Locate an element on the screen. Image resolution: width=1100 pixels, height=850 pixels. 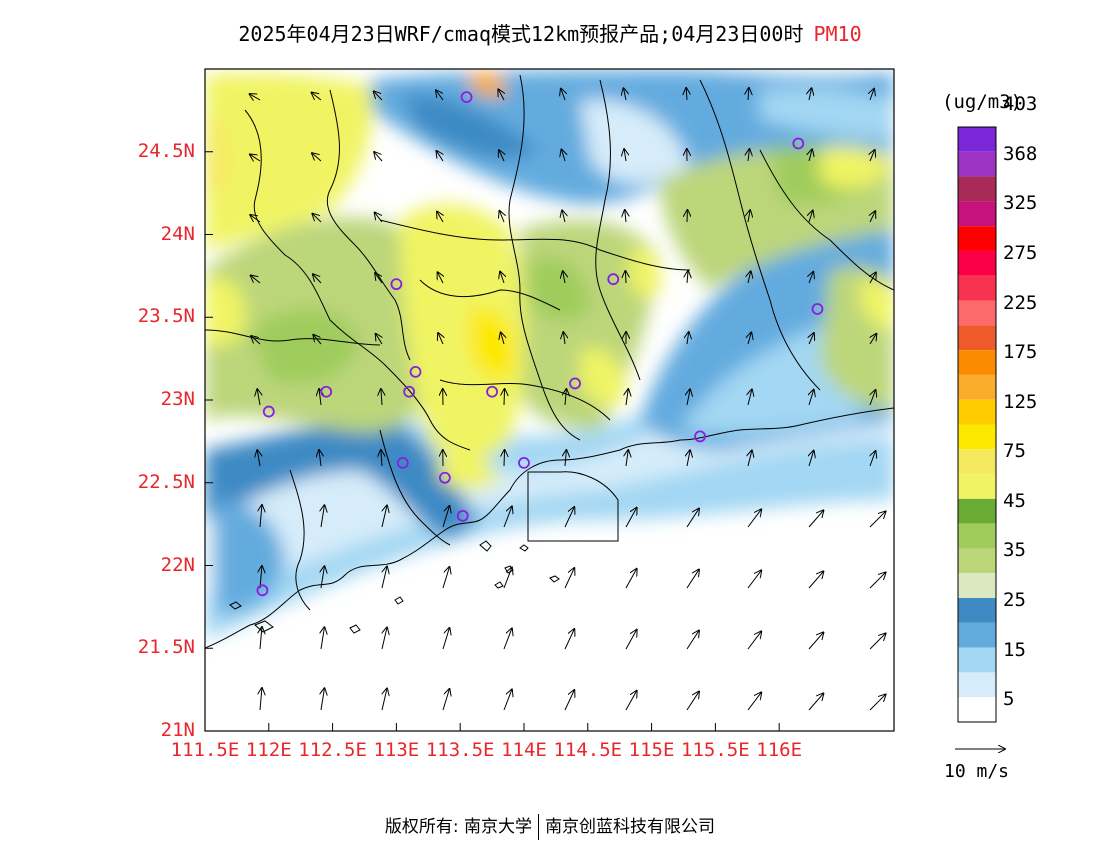
colorbar-label: 35 is located at coordinates (1014, 550).